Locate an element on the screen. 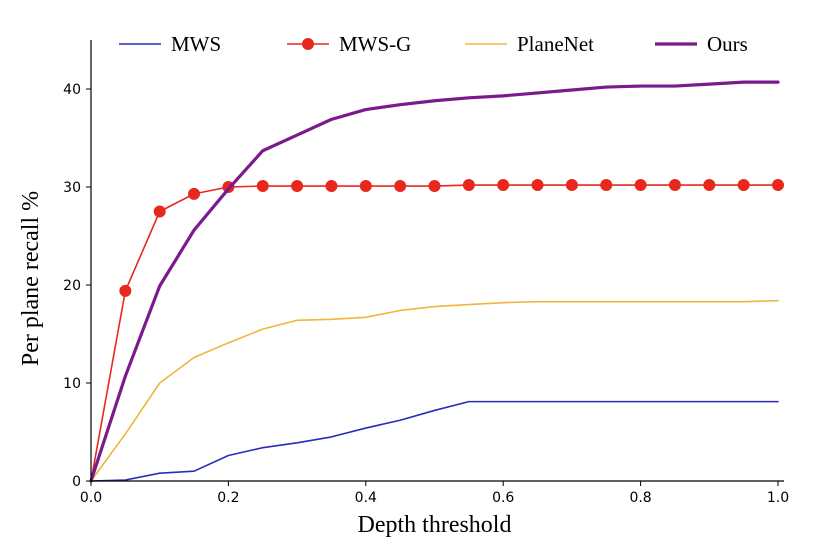 This screenshot has height=558, width=818. legend: MWS MWS-G PlaneNet Ours is located at coordinates (433, 44).